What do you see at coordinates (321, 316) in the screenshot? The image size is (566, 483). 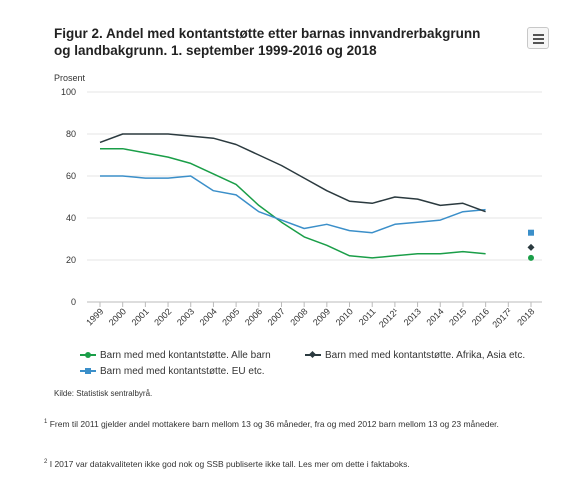 I see `x-tick-label: 2009` at bounding box center [321, 316].